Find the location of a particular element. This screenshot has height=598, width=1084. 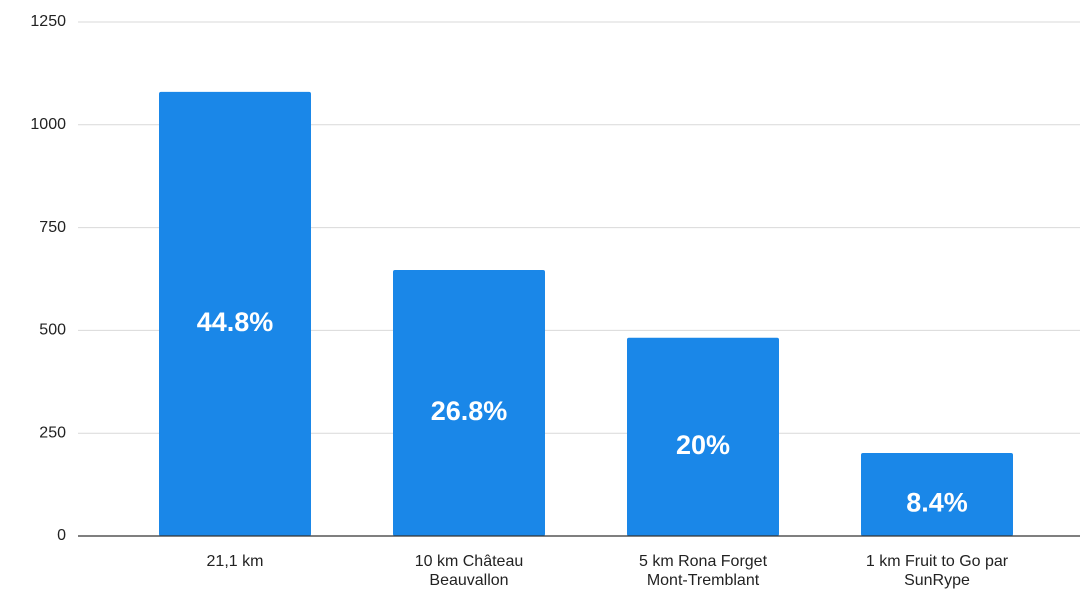

data-label: 44.8% is located at coordinates (235, 322).